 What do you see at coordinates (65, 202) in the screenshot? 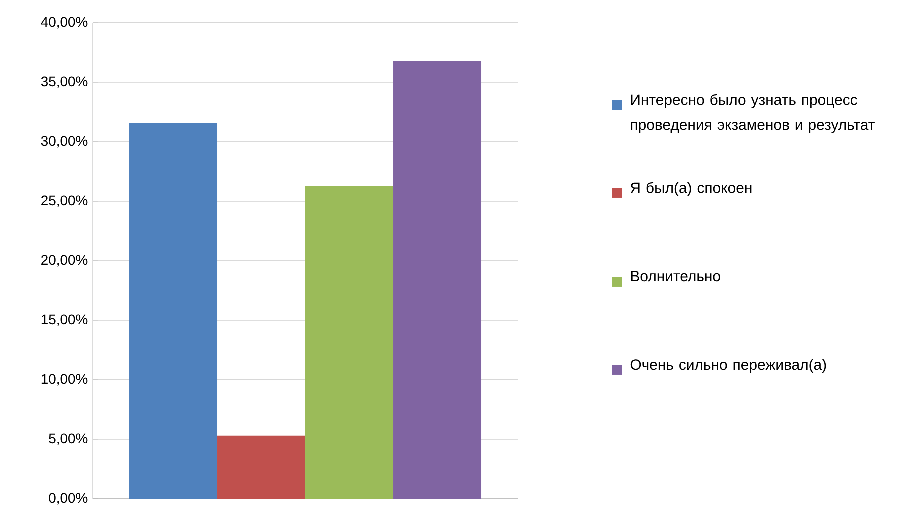
I see `y-tick-label: 25,00%` at bounding box center [65, 202].